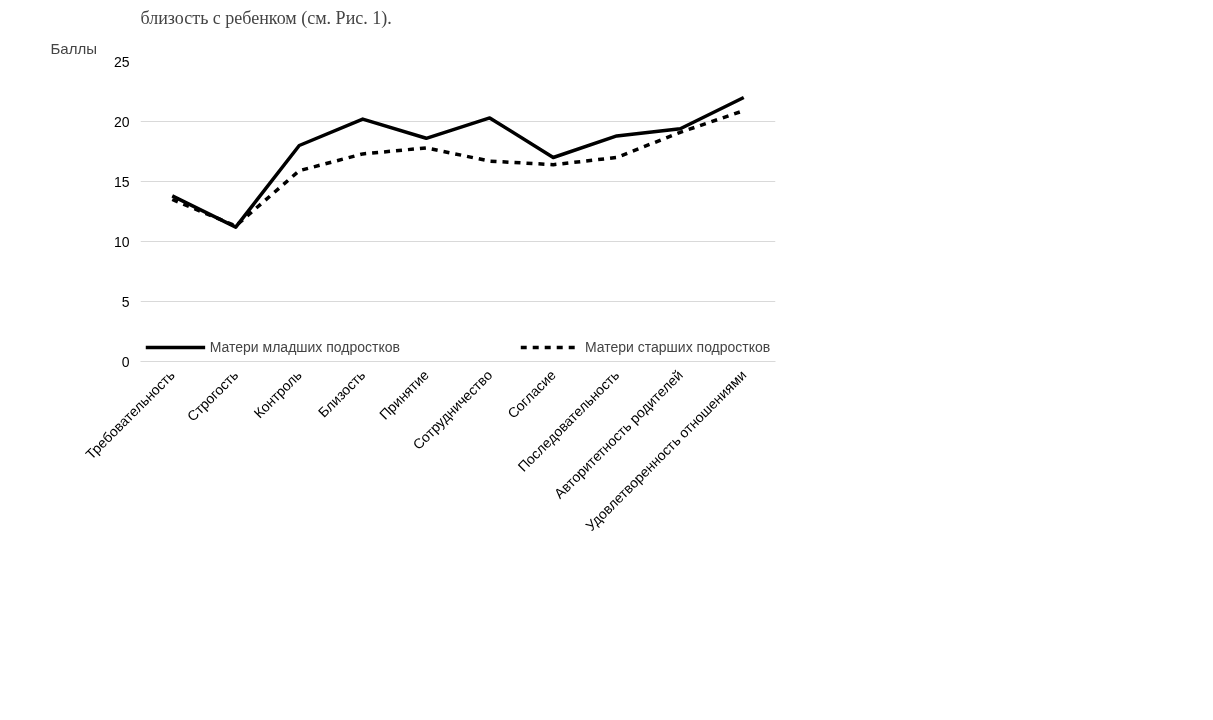 The image size is (1213, 720). What do you see at coordinates (121, 61) in the screenshot?
I see `y-tick-label: 25` at bounding box center [121, 61].